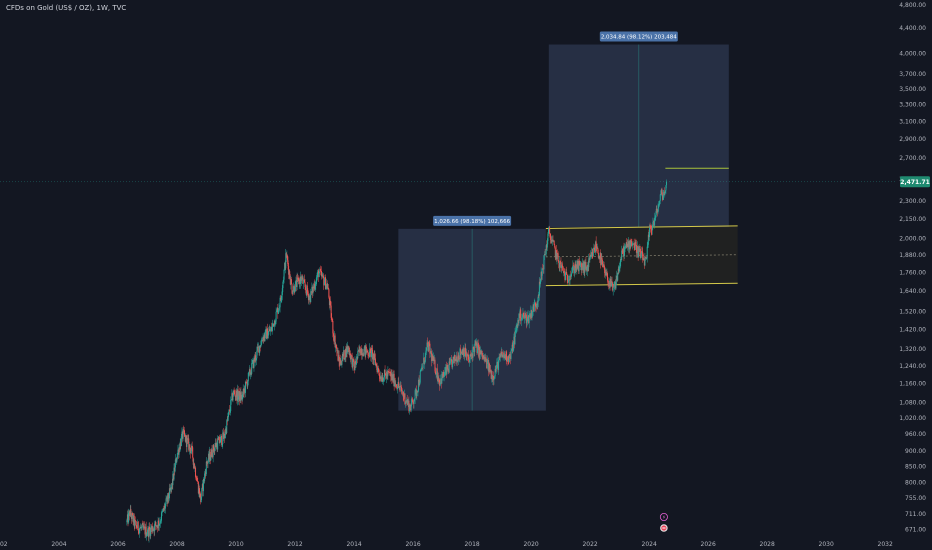 The height and width of the screenshot is (550, 932). I want to click on x-axis-tick-label: 2002, so click(4, 544).